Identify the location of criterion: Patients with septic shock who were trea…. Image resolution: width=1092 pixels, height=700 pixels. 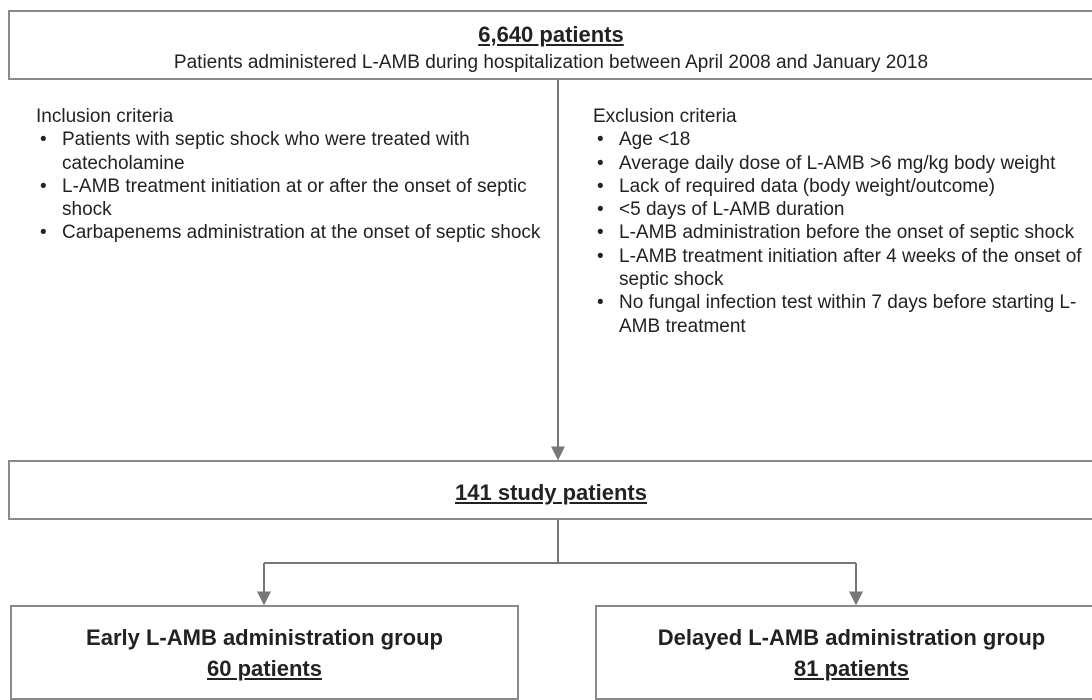
(291, 151).